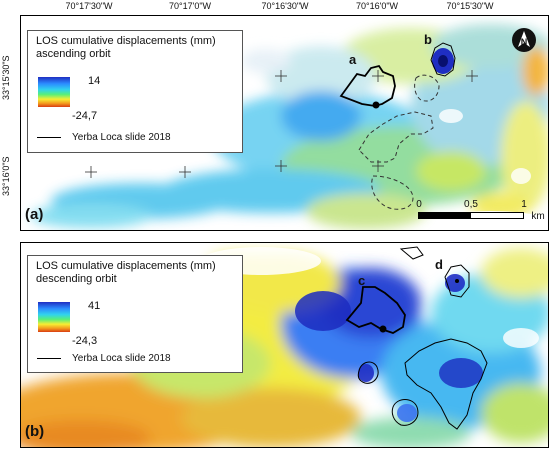  Describe the element at coordinates (73, 54) in the screenshot. I see `legend-title-line2: ascending orbit` at that location.